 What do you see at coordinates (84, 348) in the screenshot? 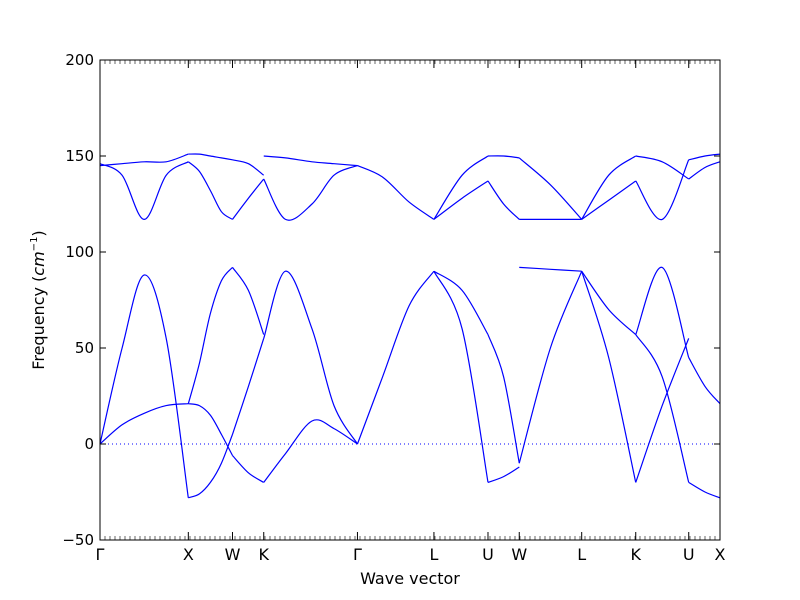
I see `y-tick-label: 50` at bounding box center [84, 348].